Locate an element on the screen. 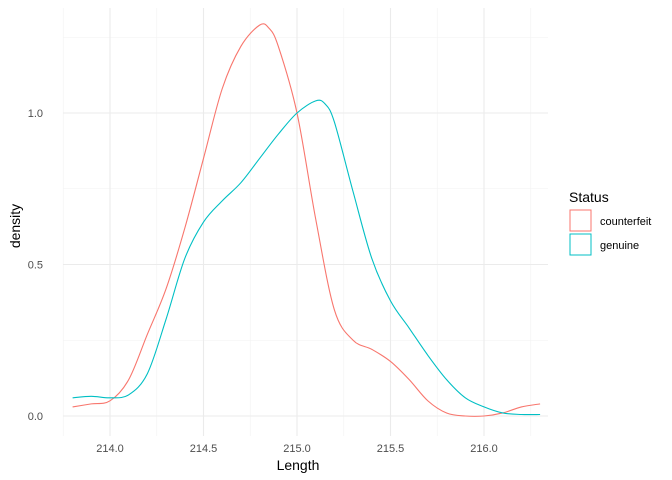  y-tick-label: 1.0 is located at coordinates (35, 114).